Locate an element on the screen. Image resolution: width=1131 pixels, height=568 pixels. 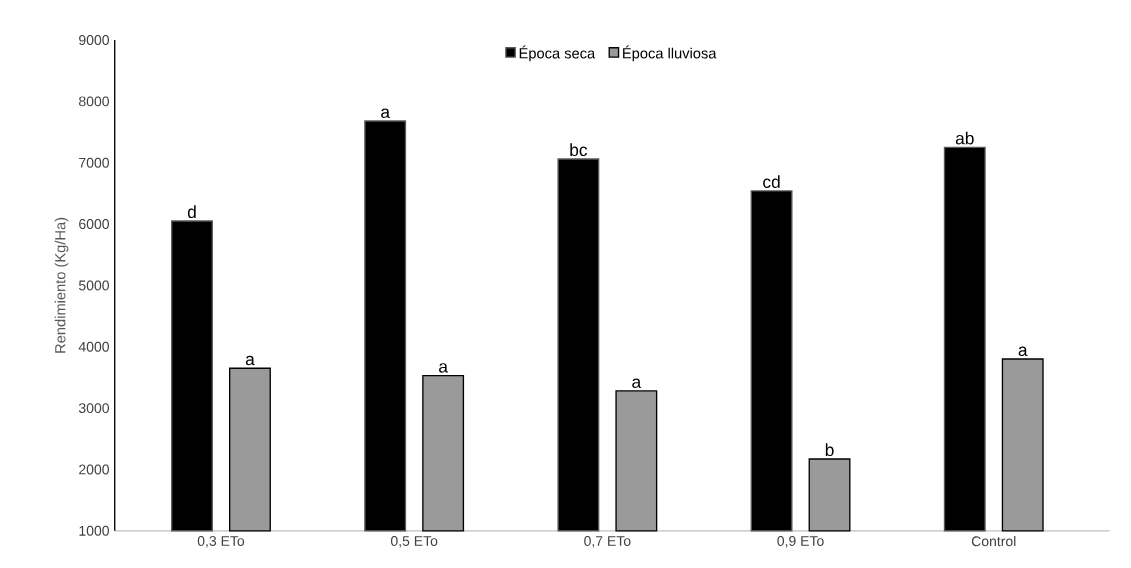
y-tick-label: 2000 is located at coordinates (94, 469).